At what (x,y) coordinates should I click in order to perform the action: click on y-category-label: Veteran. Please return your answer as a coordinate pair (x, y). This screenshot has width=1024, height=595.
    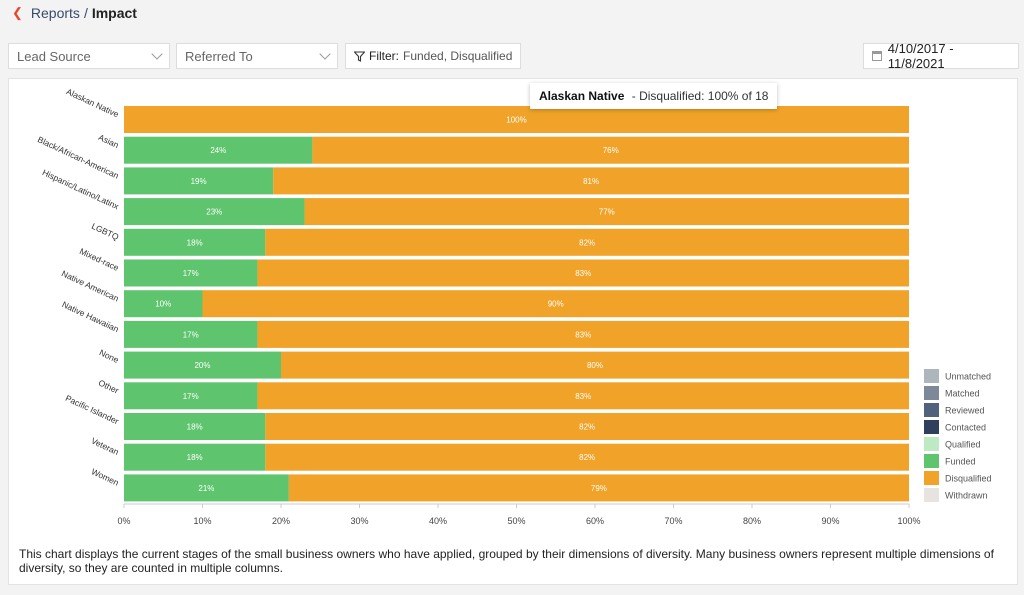
    Looking at the image, I should click on (105, 447).